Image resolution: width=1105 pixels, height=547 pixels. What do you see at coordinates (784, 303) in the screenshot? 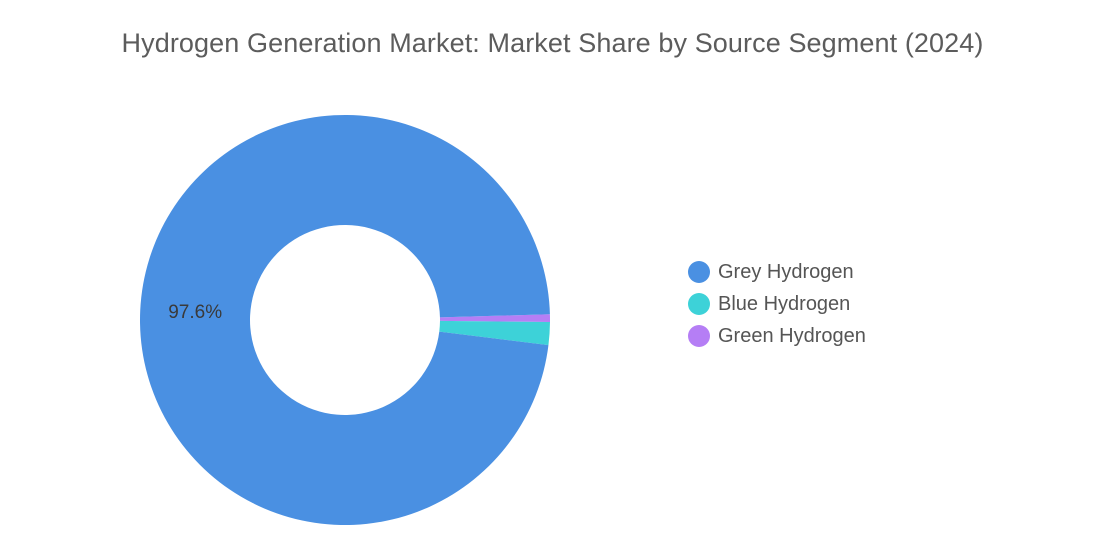
I see `legend-label: Blue Hydrogen` at bounding box center [784, 303].